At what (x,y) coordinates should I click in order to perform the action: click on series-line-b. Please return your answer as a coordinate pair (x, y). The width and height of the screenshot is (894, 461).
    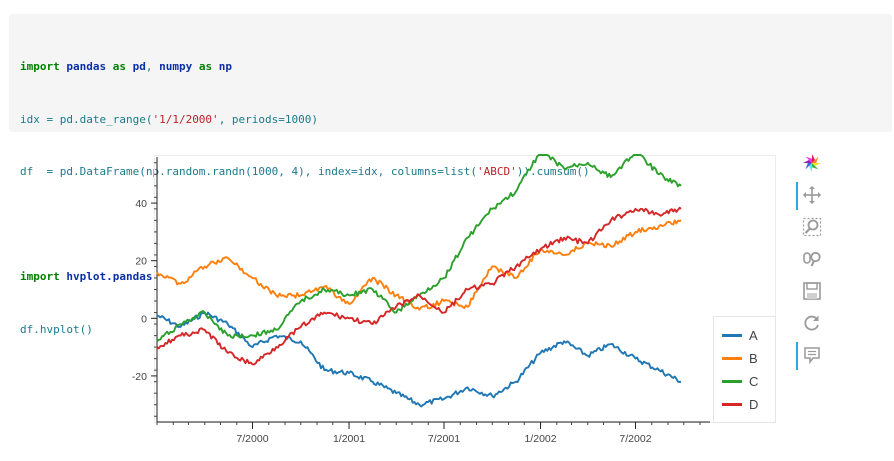
    Looking at the image, I should click on (419, 265).